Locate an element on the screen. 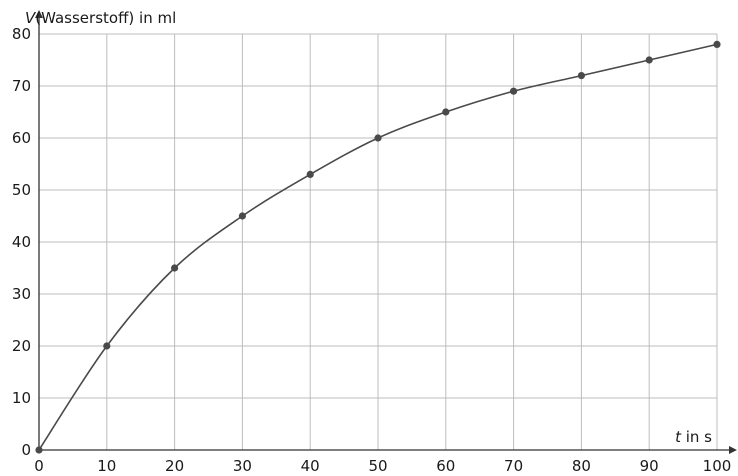  y-tick-label: 70 is located at coordinates (21, 86).